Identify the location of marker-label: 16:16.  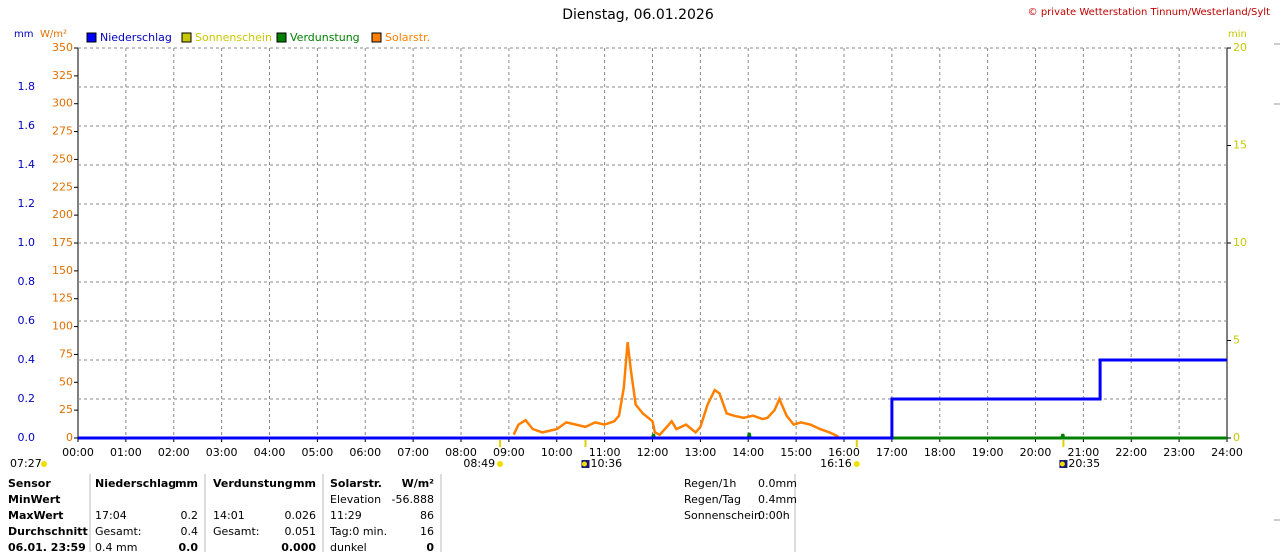
(836, 463).